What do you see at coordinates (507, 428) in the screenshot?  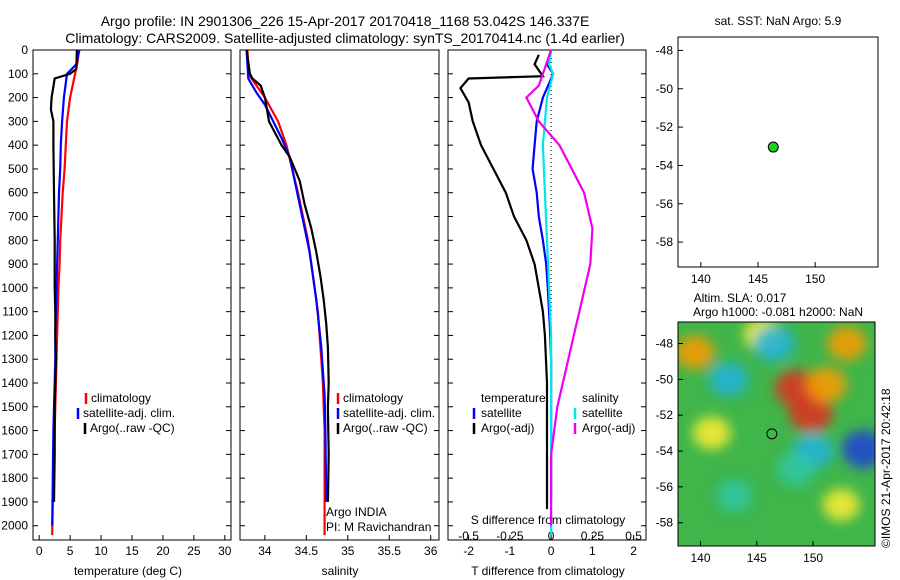 I see `legend-label-temp-argo: Argo(-adj)` at bounding box center [507, 428].